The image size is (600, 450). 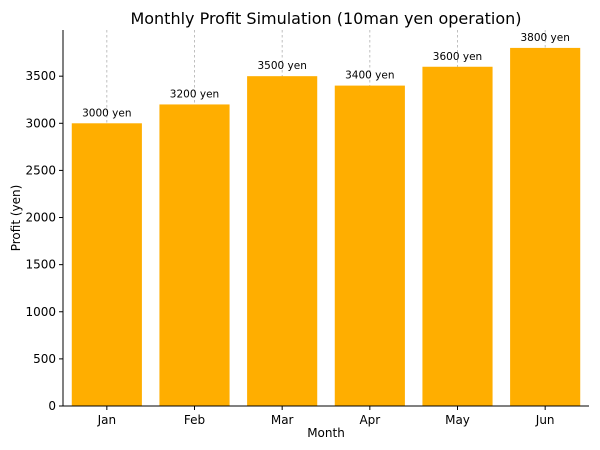 What do you see at coordinates (369, 245) in the screenshot?
I see `bar-apr` at bounding box center [369, 245].